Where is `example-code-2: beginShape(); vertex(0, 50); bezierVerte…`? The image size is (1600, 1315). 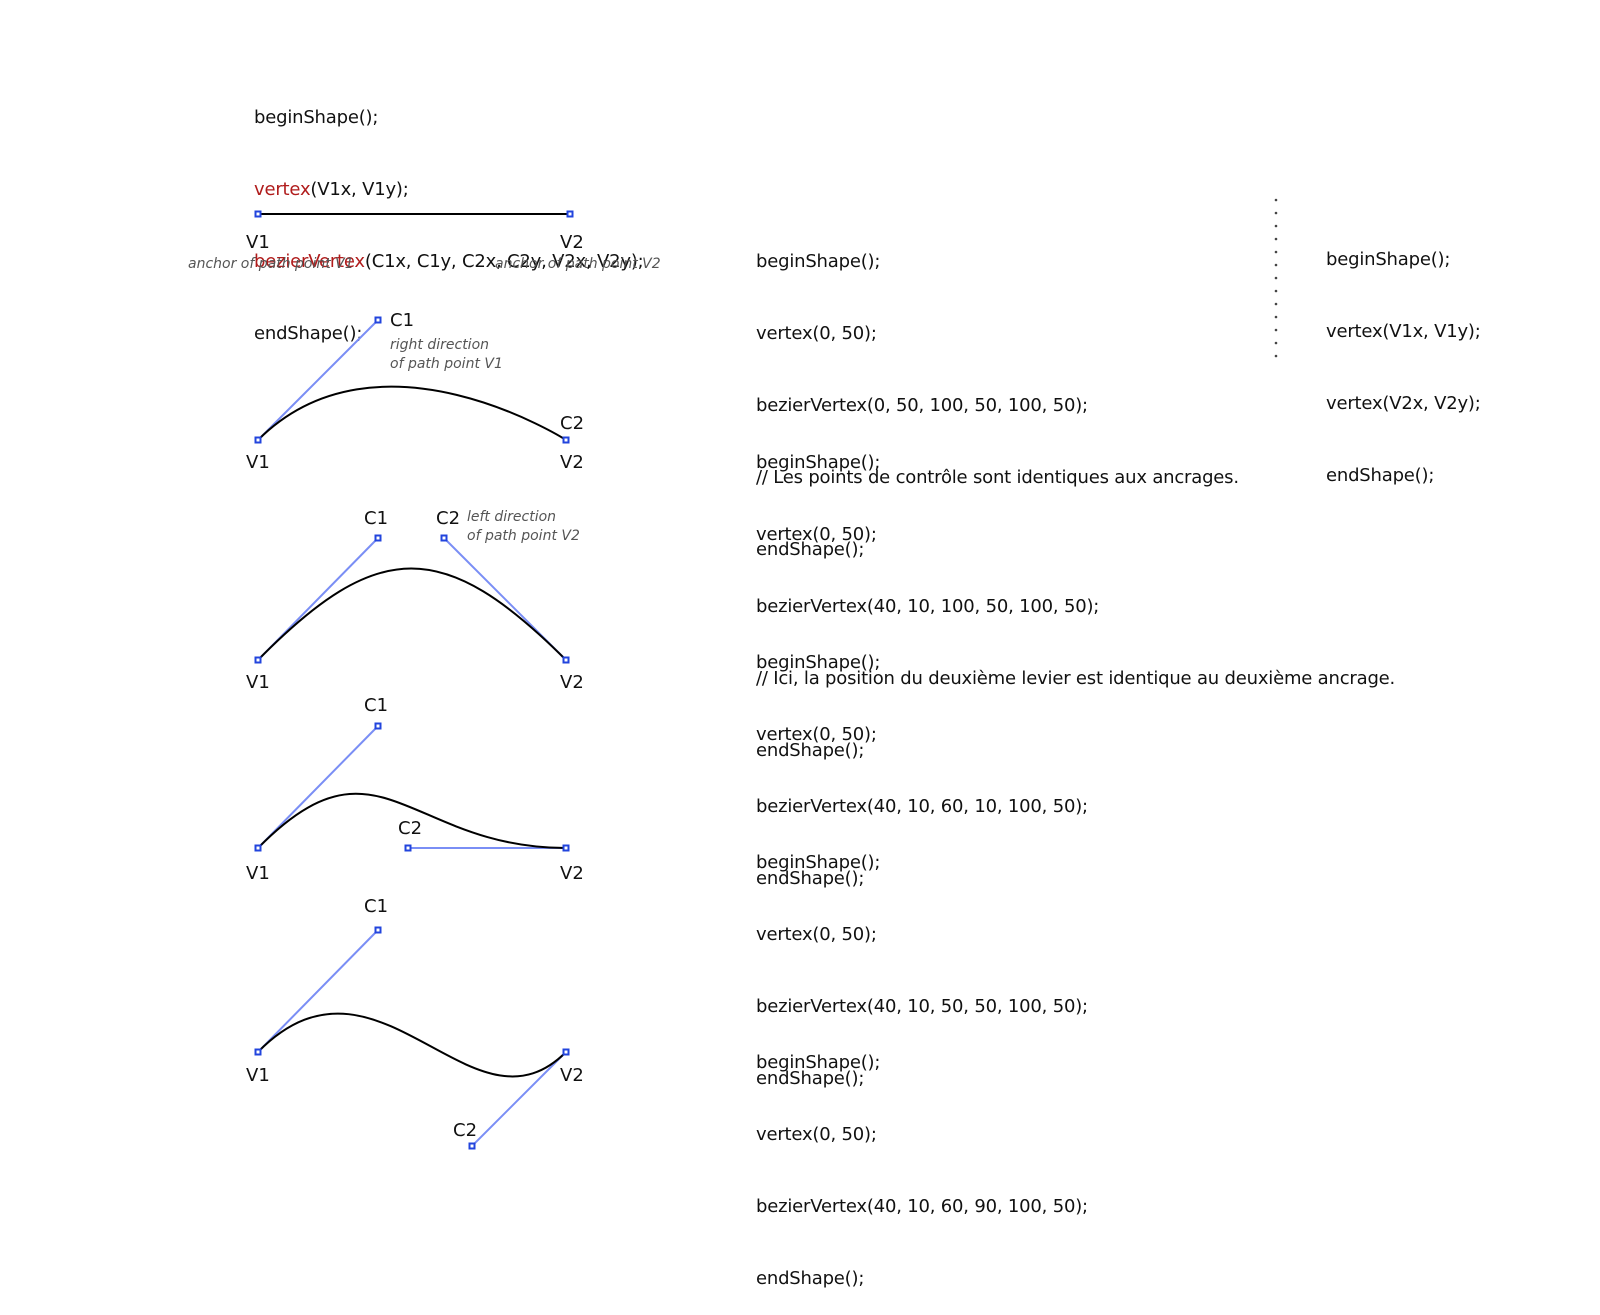 example-code-2: beginShape(); vertex(0, 50); bezierVerte… is located at coordinates (1075, 595).